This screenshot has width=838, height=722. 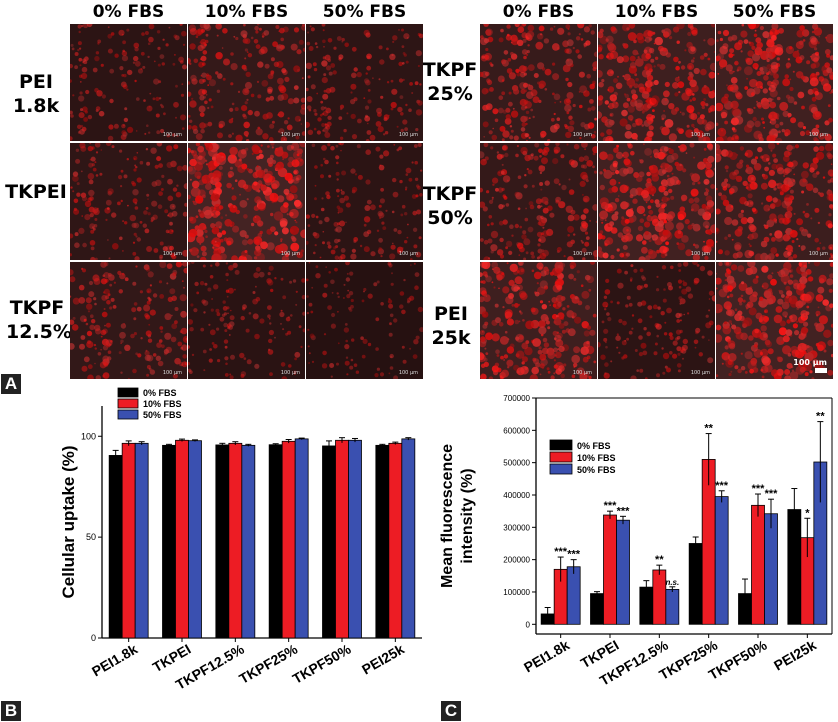 What do you see at coordinates (451, 338) in the screenshot?
I see `row-label-line: 25k` at bounding box center [451, 338].